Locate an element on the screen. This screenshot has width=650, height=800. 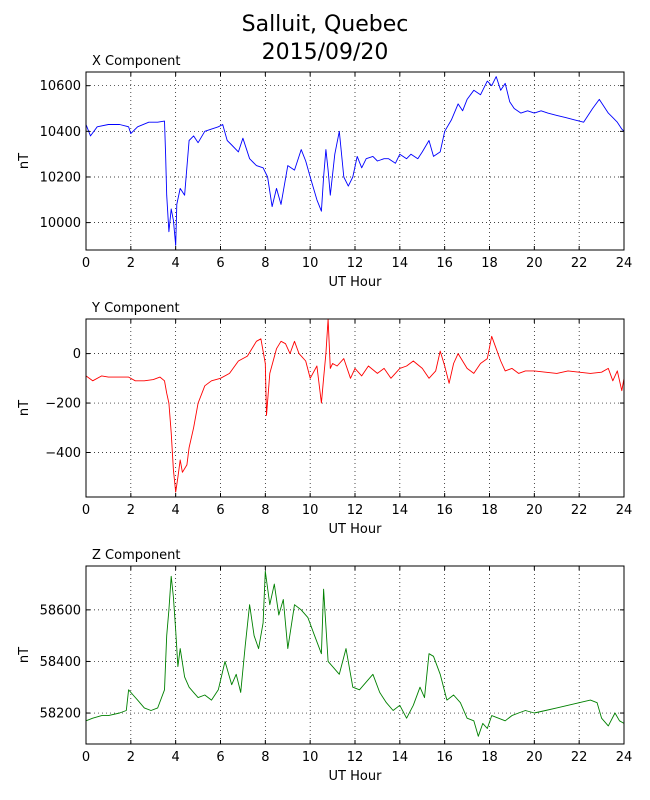
y-tick-label: 10400 is located at coordinates (60, 132).